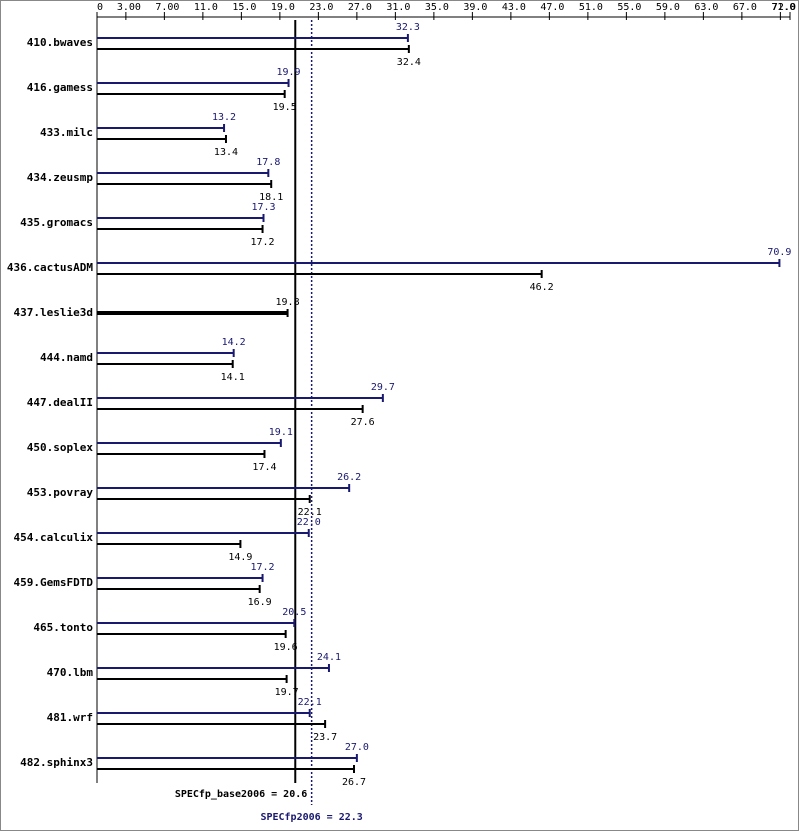  What do you see at coordinates (50, 267) in the screenshot?
I see `category-label: 436.cactusADM` at bounding box center [50, 267].